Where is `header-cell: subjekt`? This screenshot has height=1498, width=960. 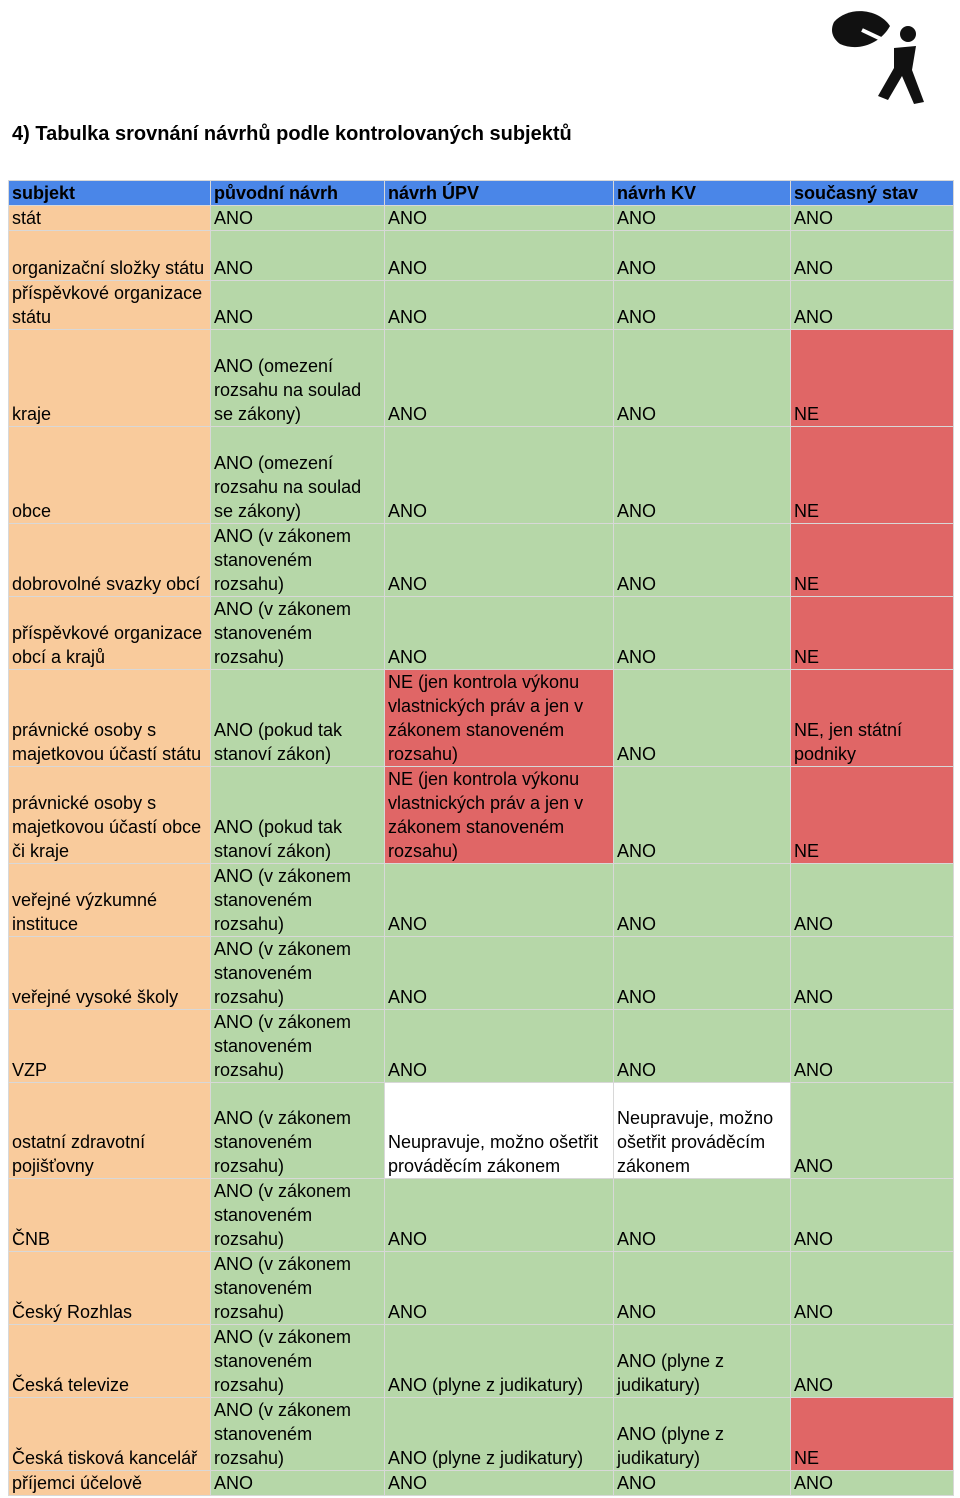 header-cell: subjekt is located at coordinates (109, 193).